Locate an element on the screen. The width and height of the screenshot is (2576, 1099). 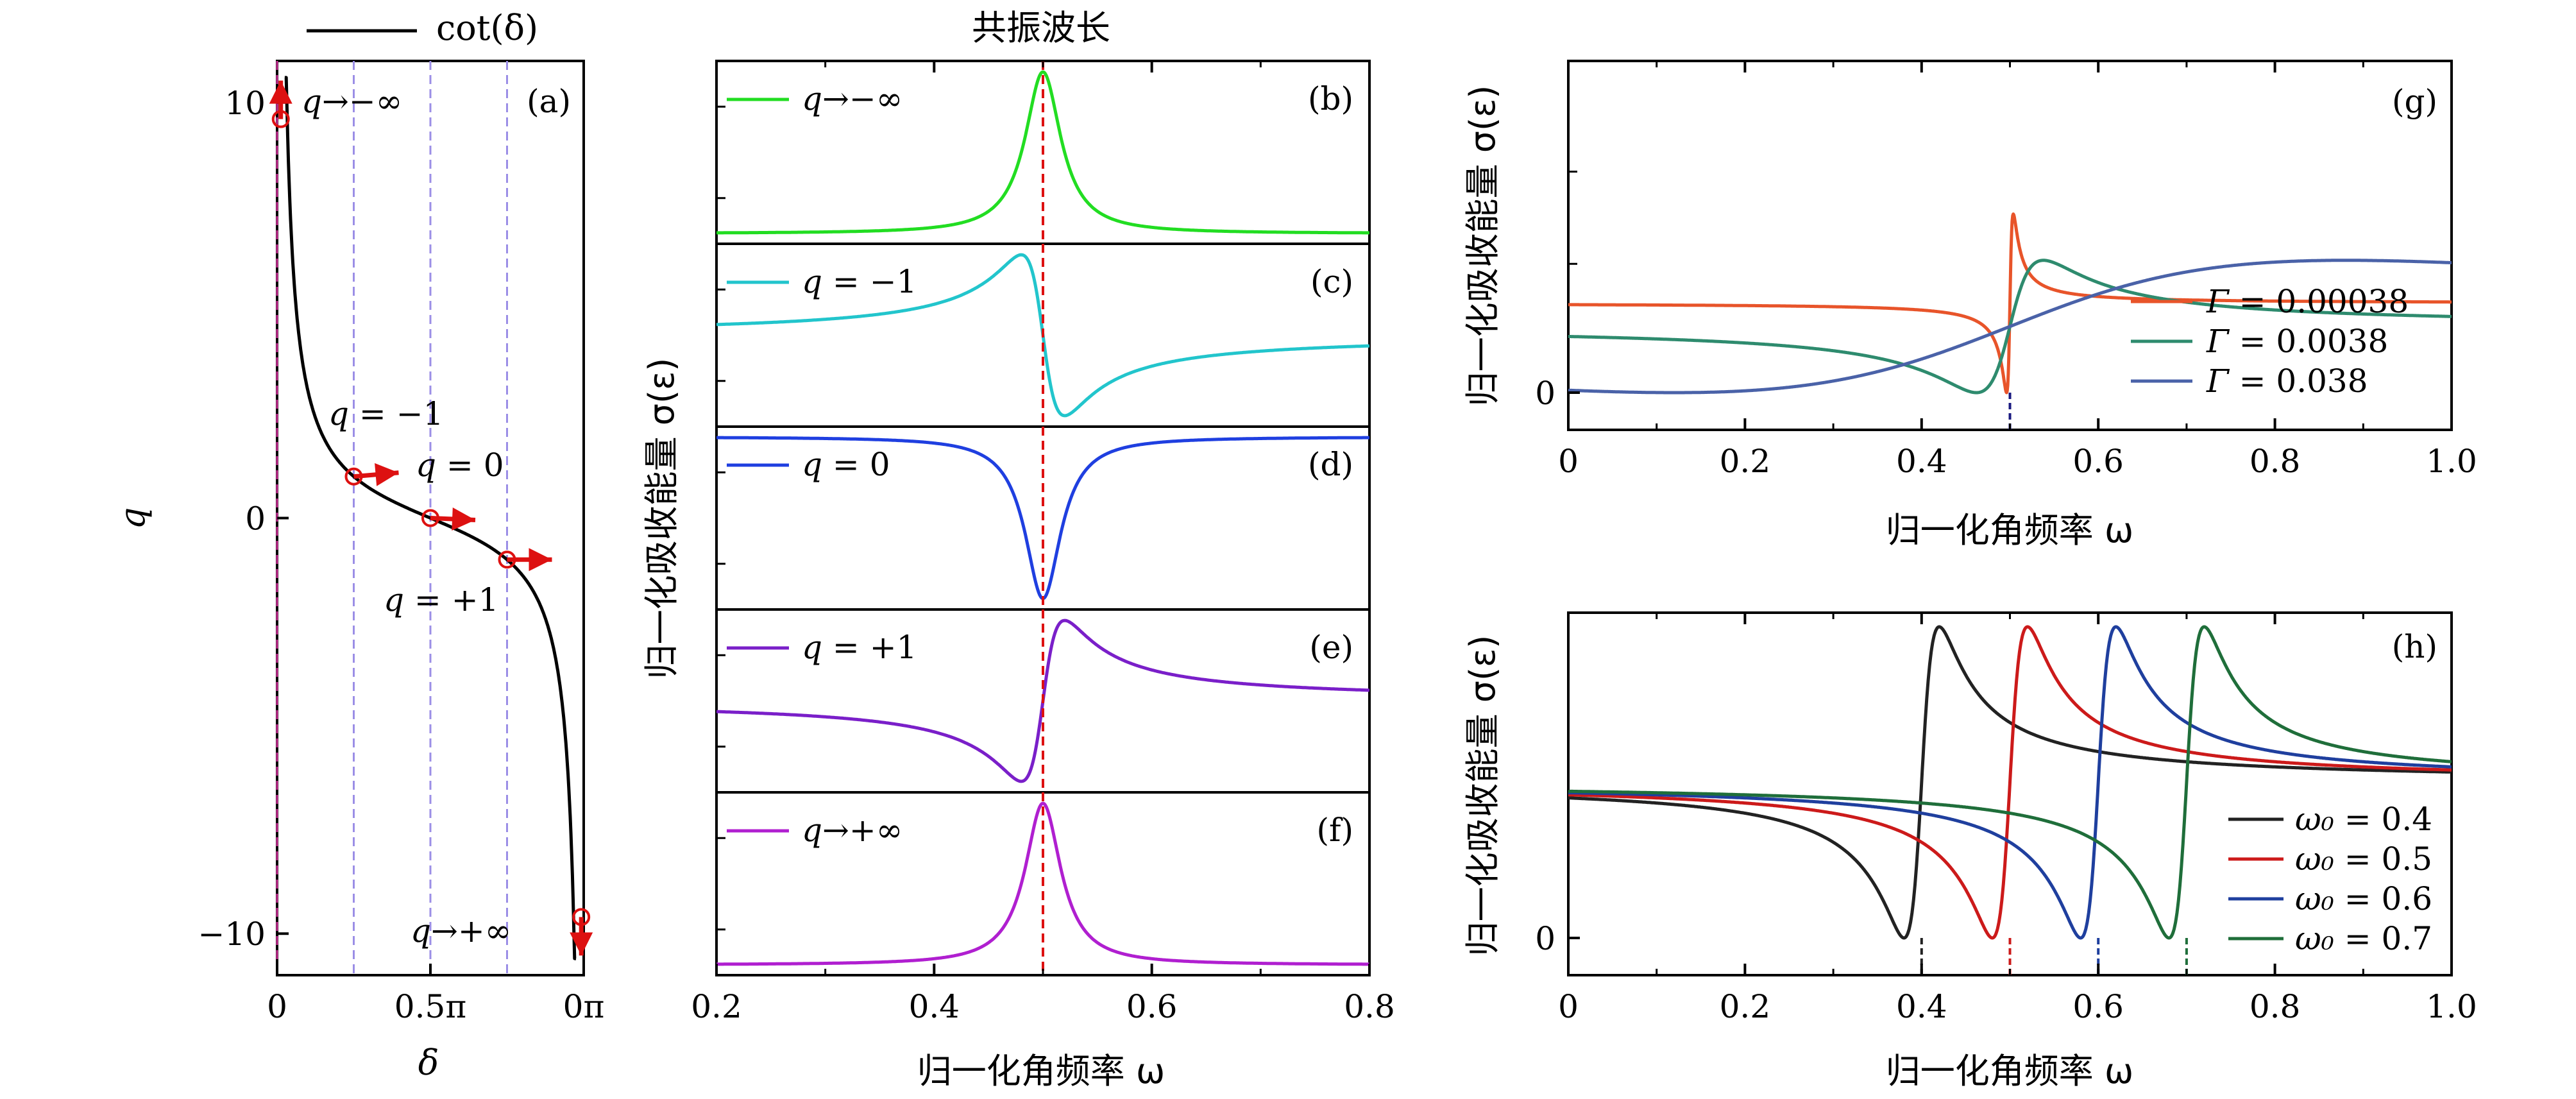
panel-tag: (b) is located at coordinates (1330, 99).